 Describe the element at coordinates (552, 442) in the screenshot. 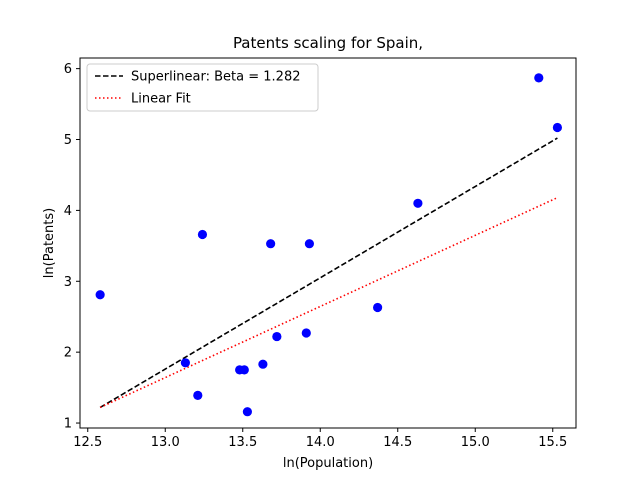

I see `x-tick-label: 15.5` at that location.